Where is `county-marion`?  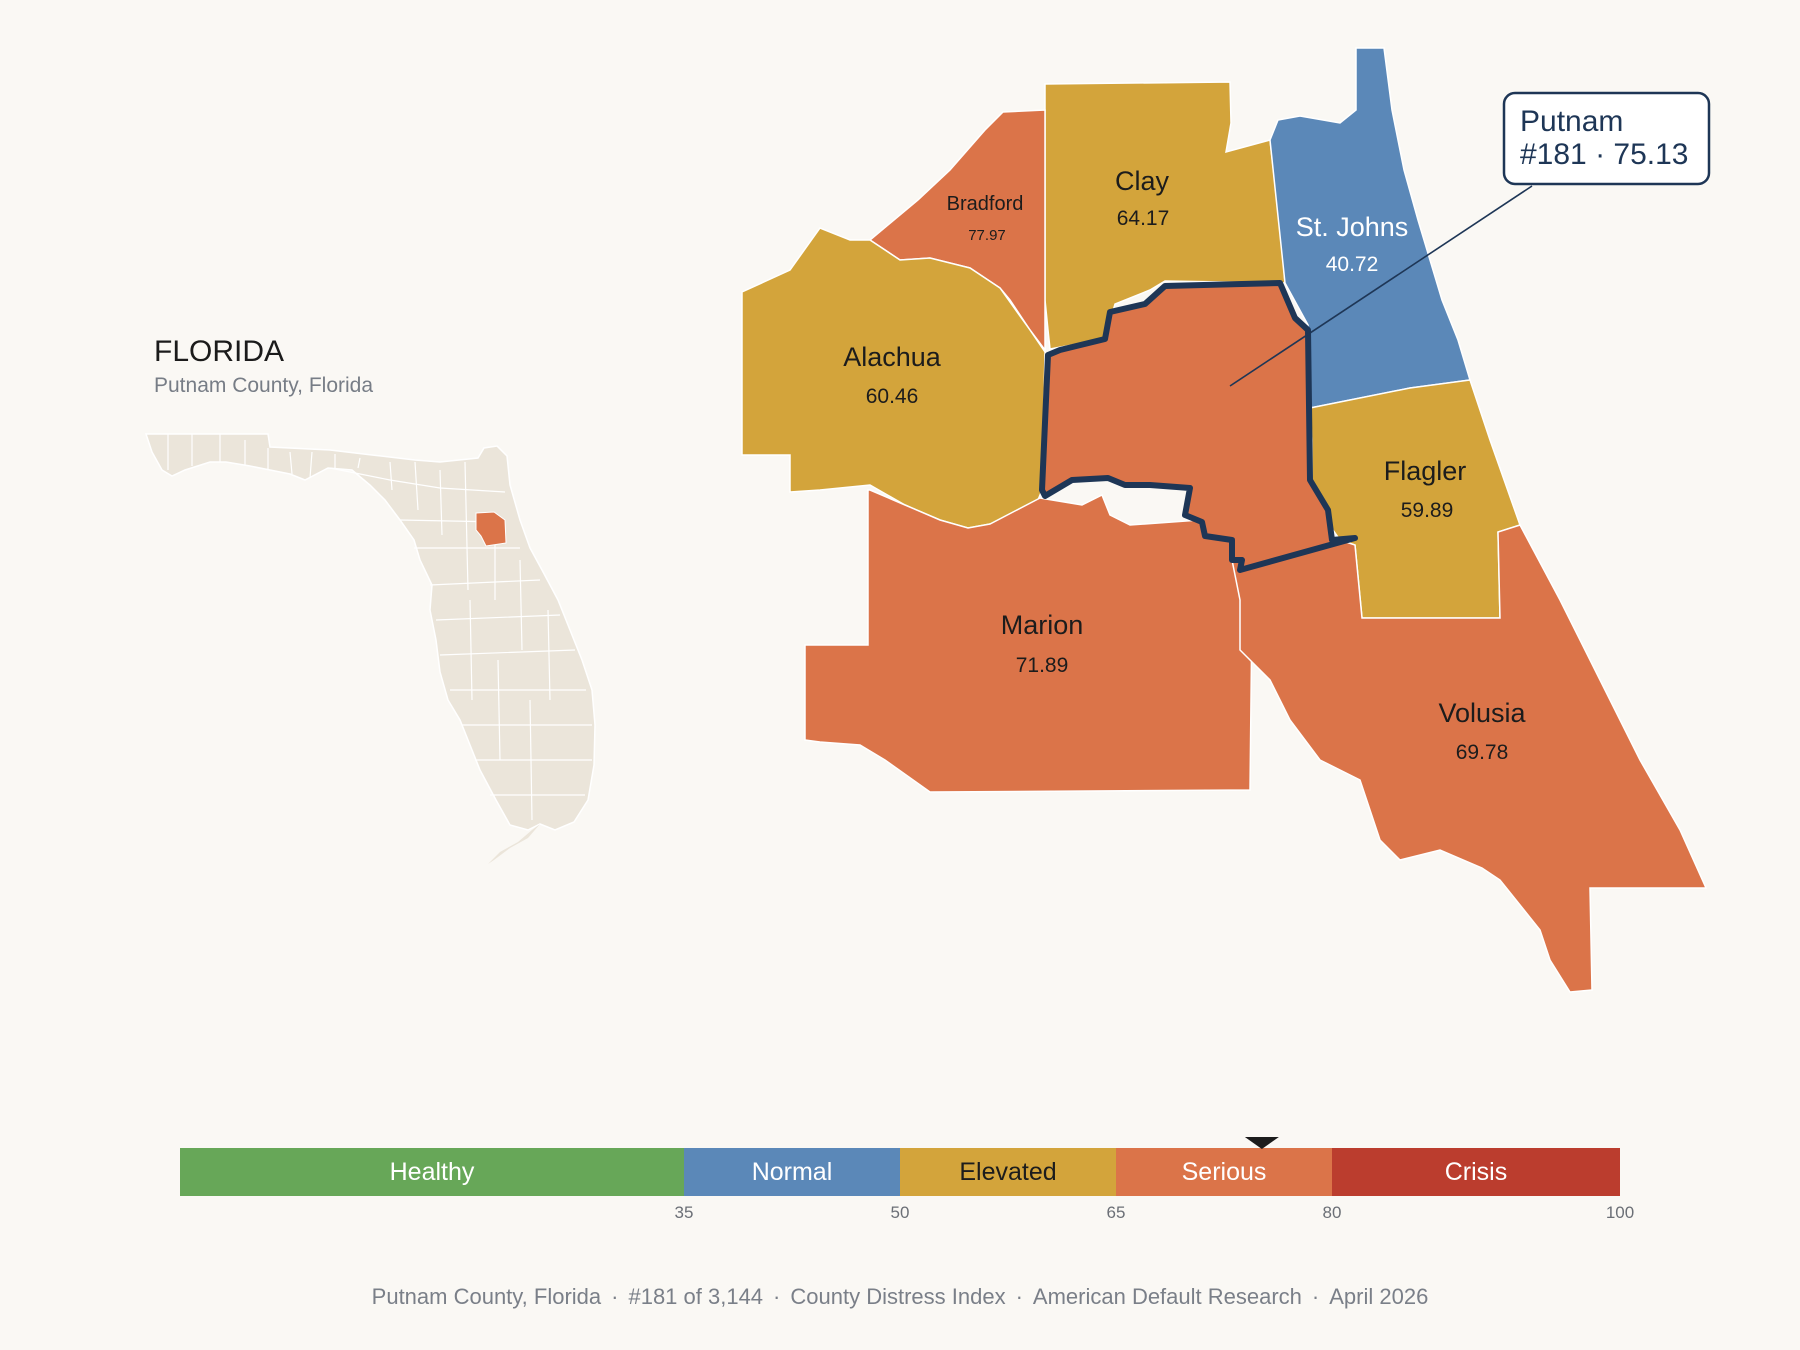
county-marion is located at coordinates (1028, 641).